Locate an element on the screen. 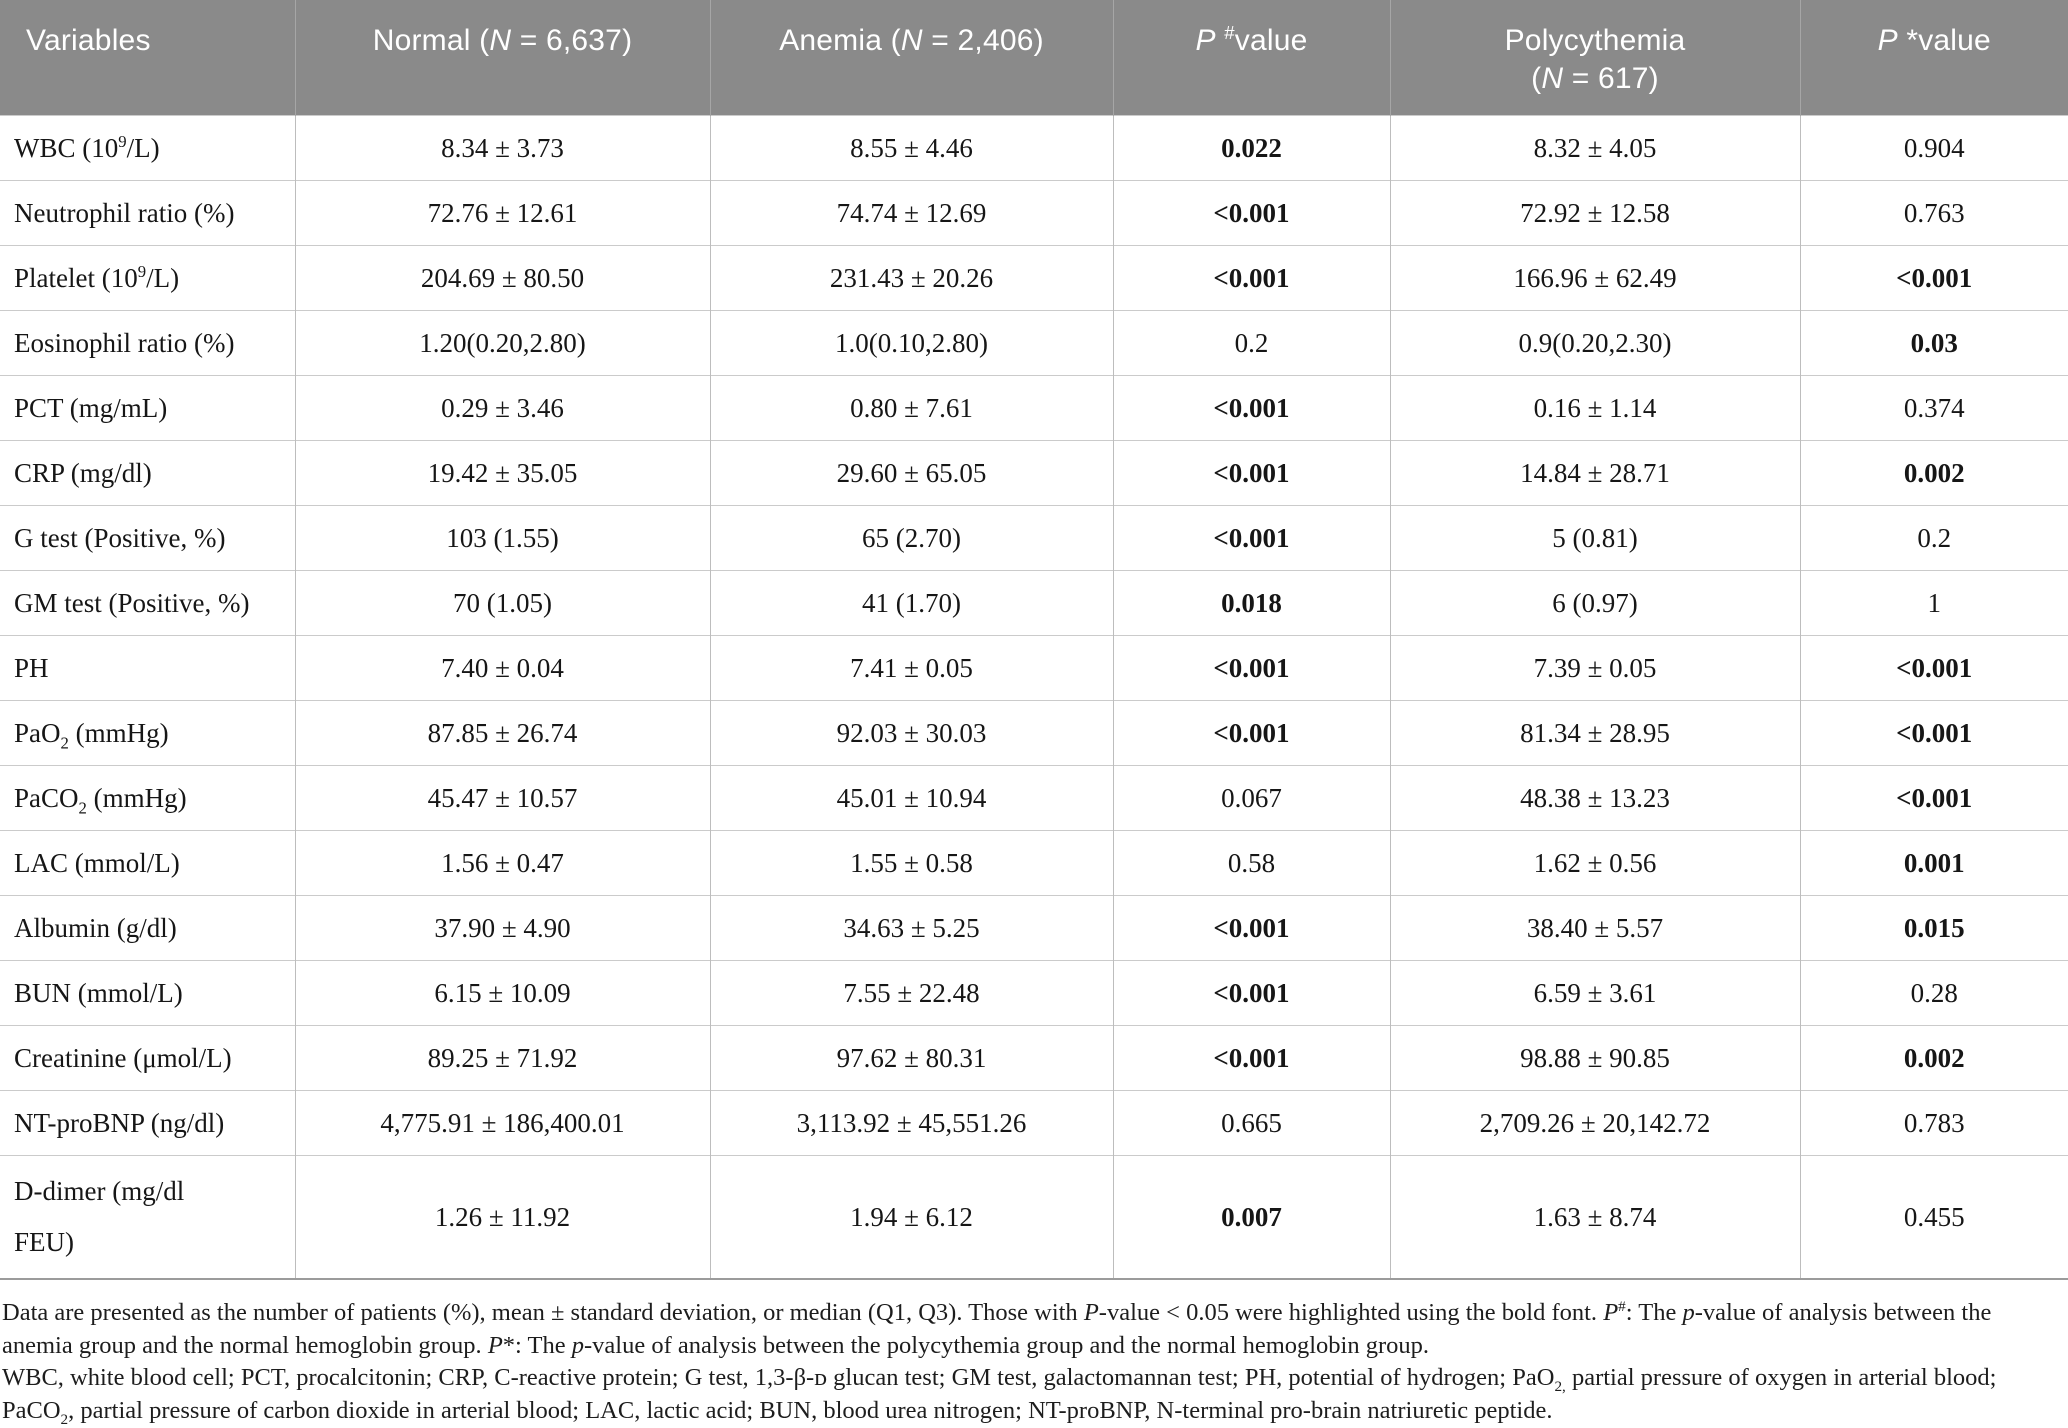 This screenshot has width=2068, height=1428. cell-anemia-group: 3,113.92 ± 45,551.26 is located at coordinates (912, 1123).